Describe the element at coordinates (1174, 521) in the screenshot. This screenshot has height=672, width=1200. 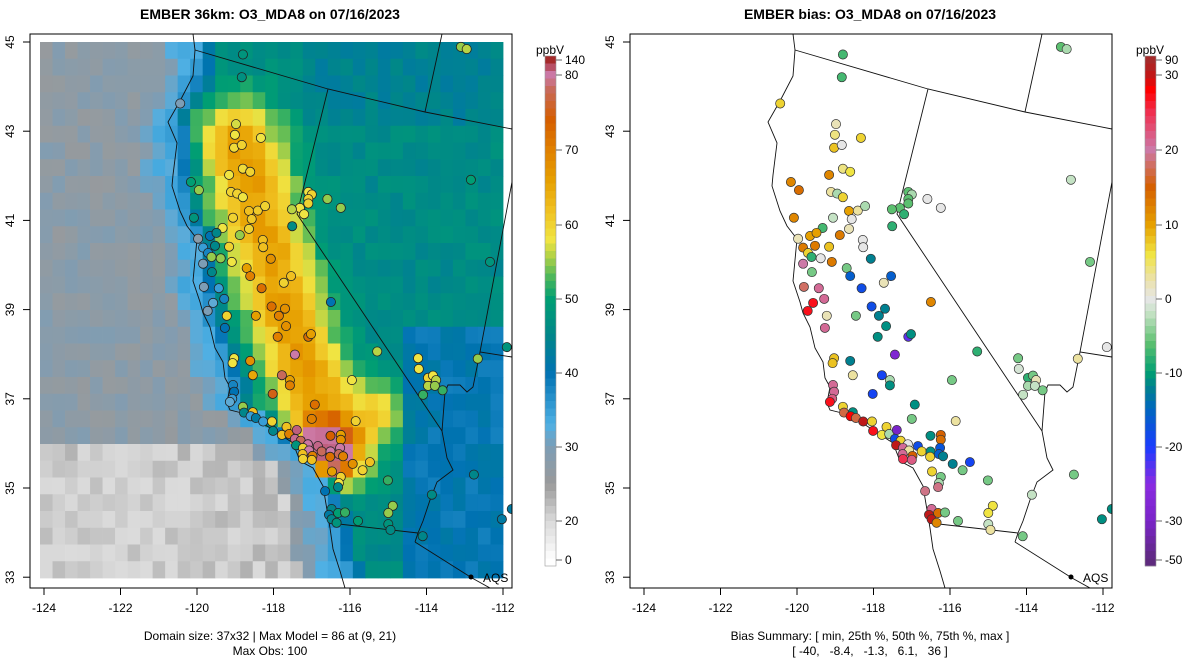
I see `colorbar-tick-label: -30` at that location.